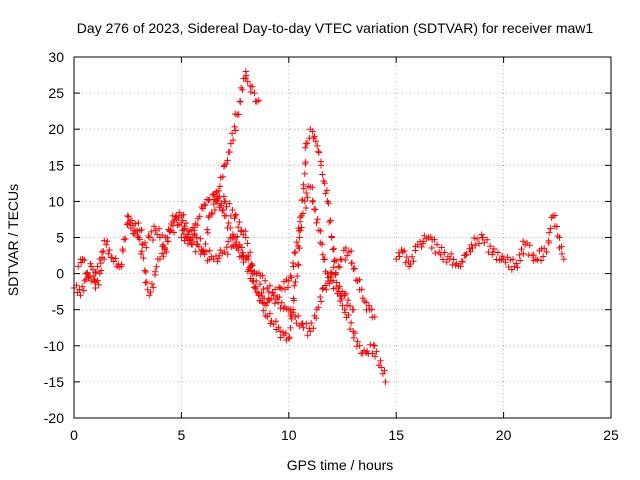  Describe the element at coordinates (58, 310) in the screenshot. I see `y-tick-label: -5` at that location.